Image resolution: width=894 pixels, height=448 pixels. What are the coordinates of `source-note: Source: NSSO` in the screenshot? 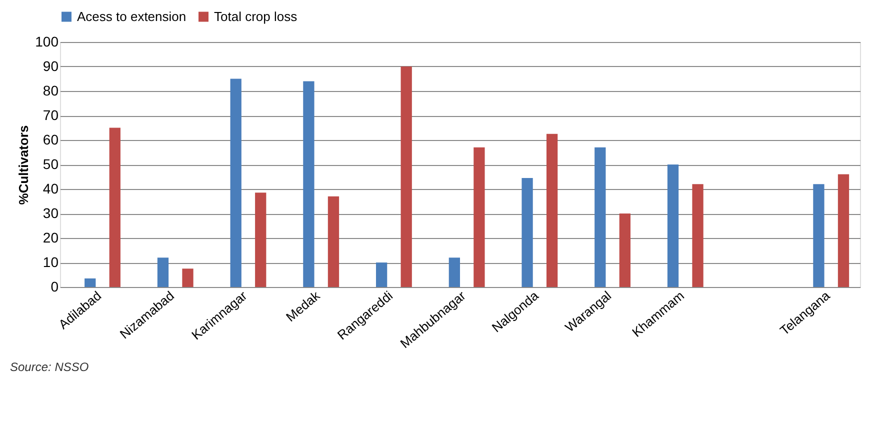 It's located at (49, 367).